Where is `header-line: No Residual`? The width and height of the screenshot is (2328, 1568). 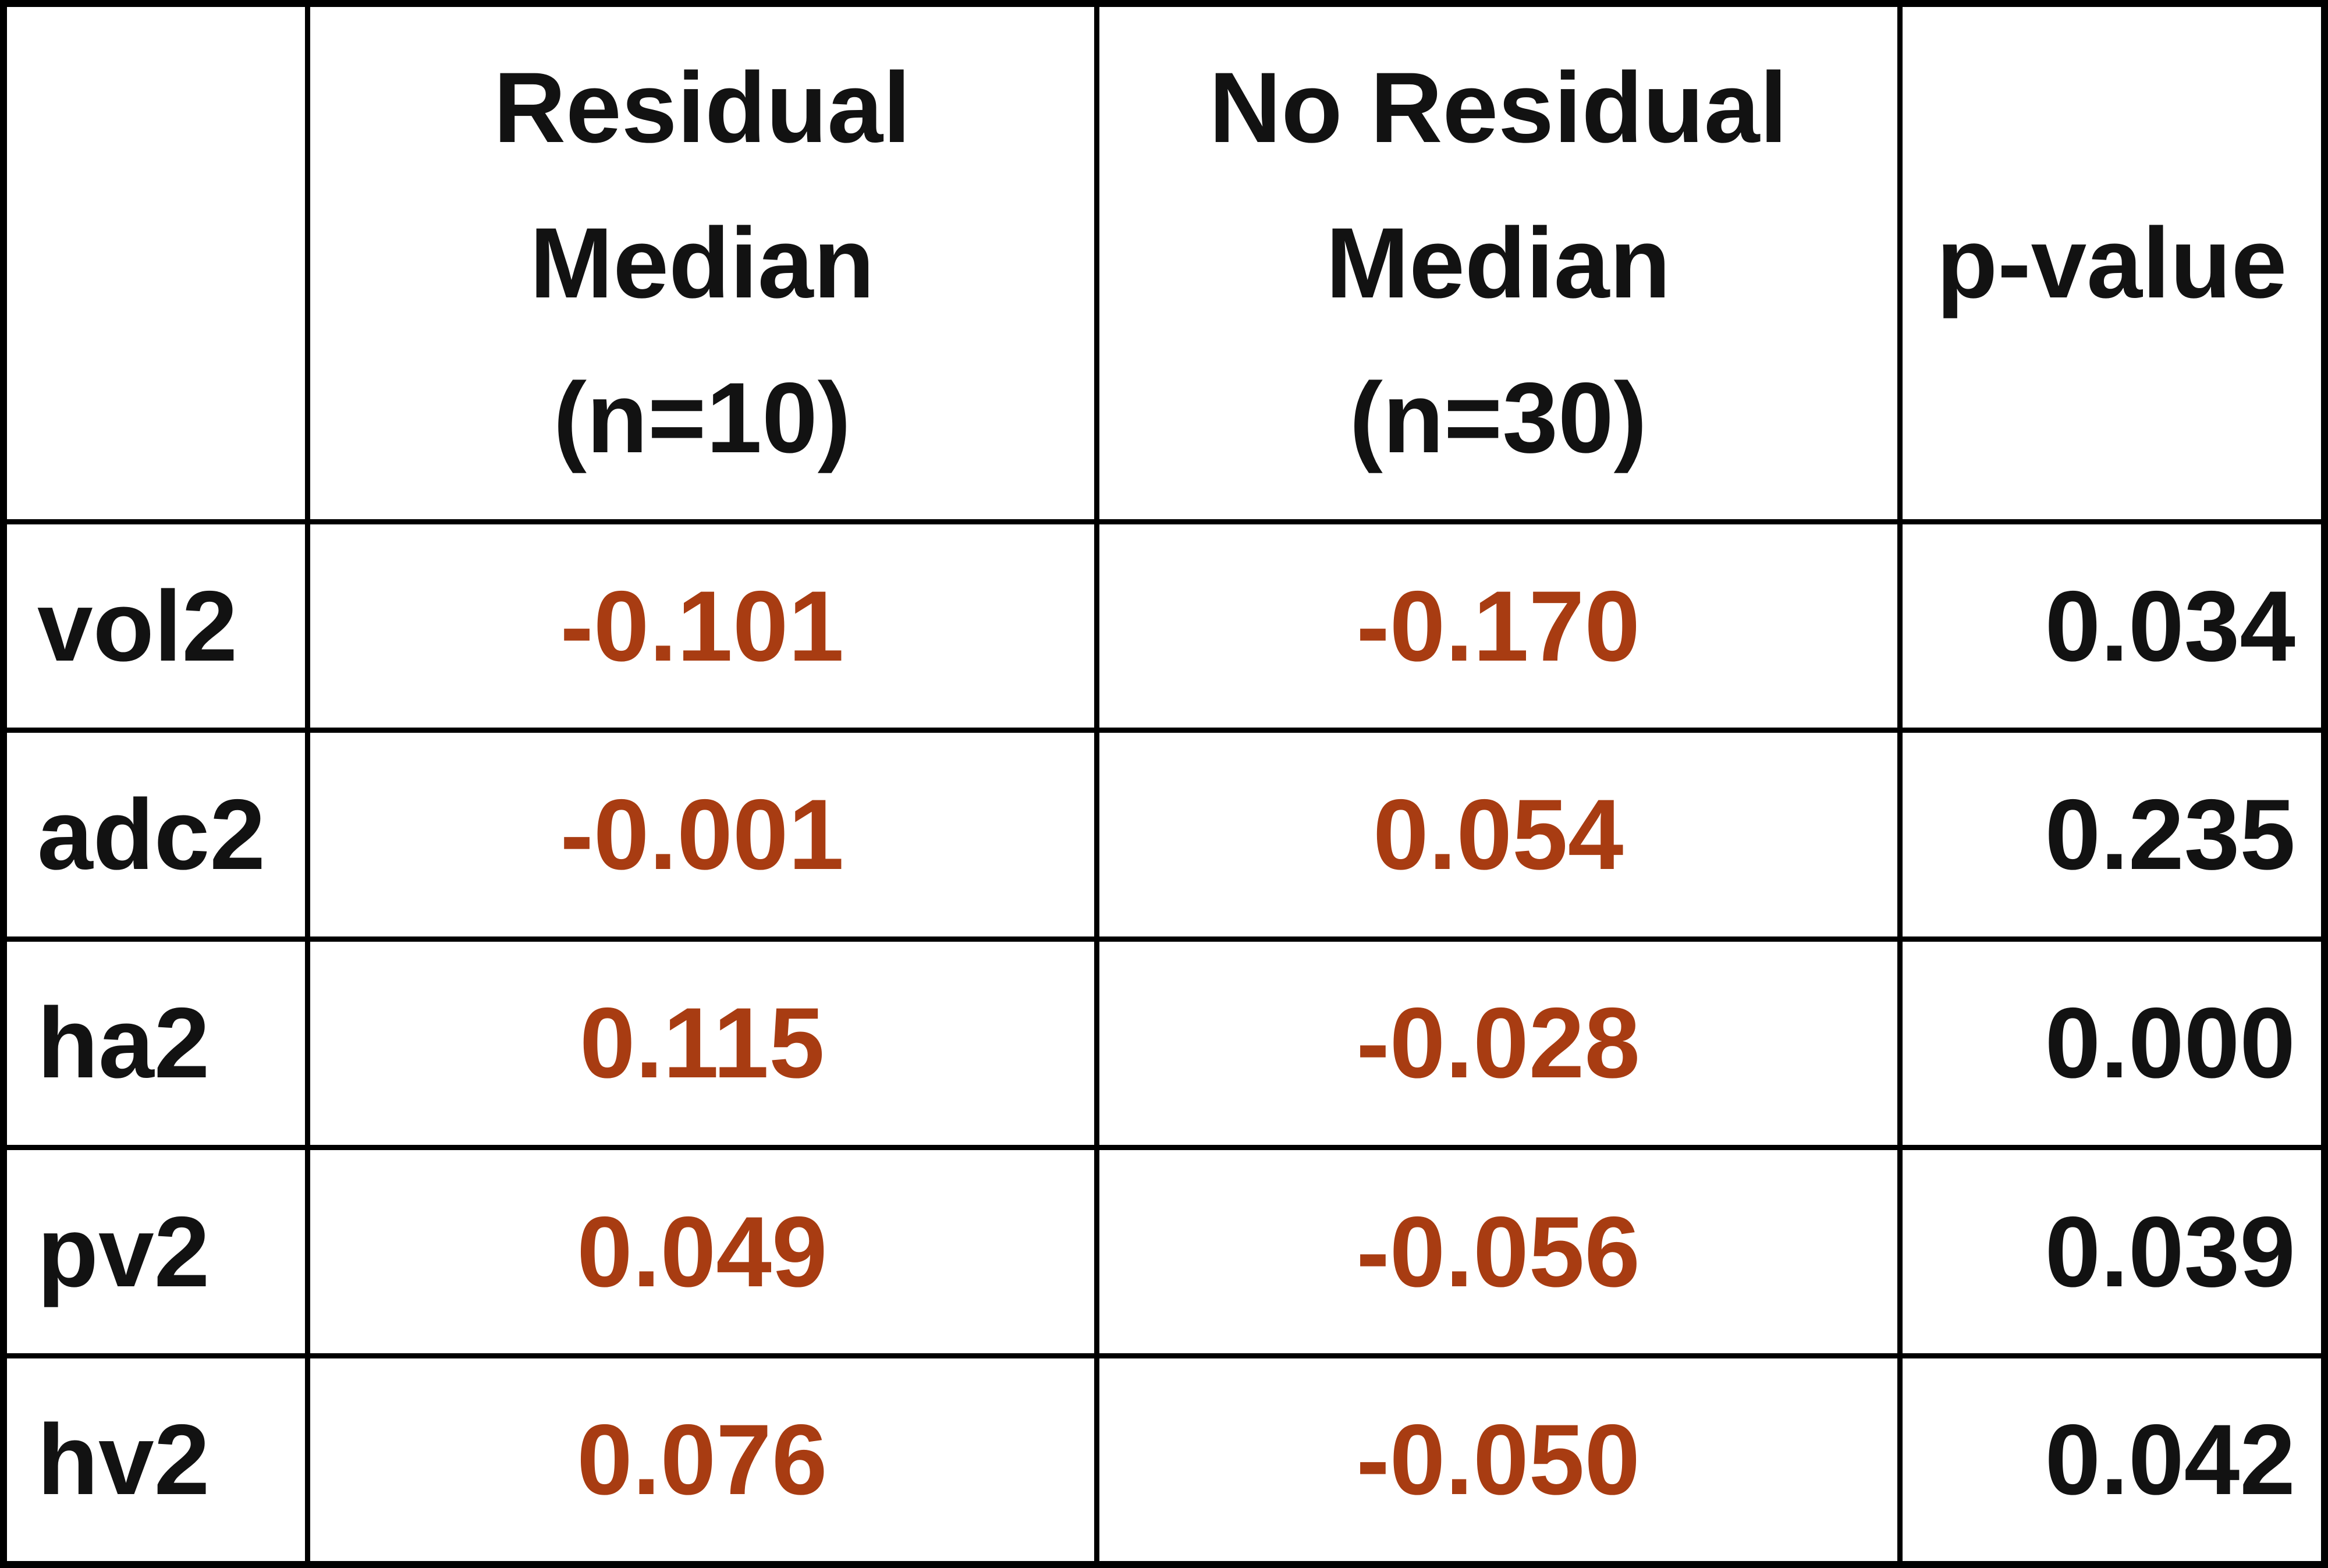
header-line: No Residual is located at coordinates (1498, 108).